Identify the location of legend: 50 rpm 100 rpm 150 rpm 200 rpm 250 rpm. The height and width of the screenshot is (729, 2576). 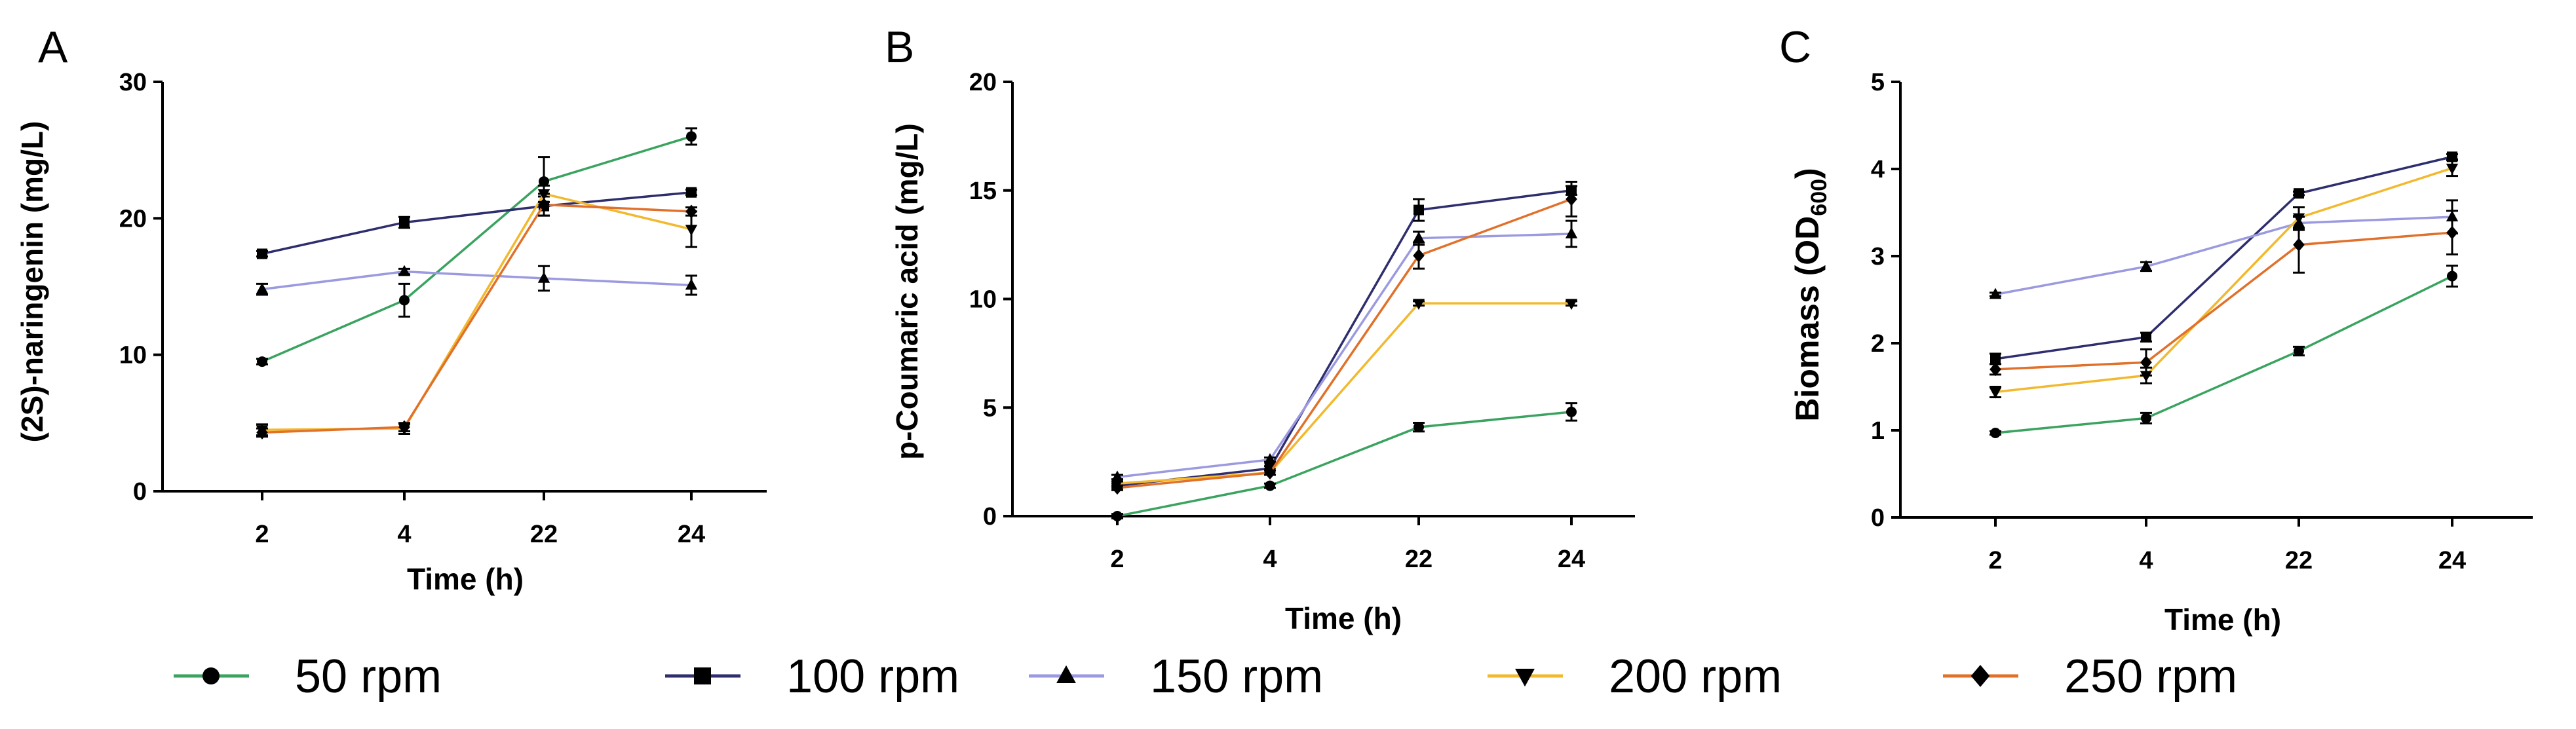
(1205, 676).